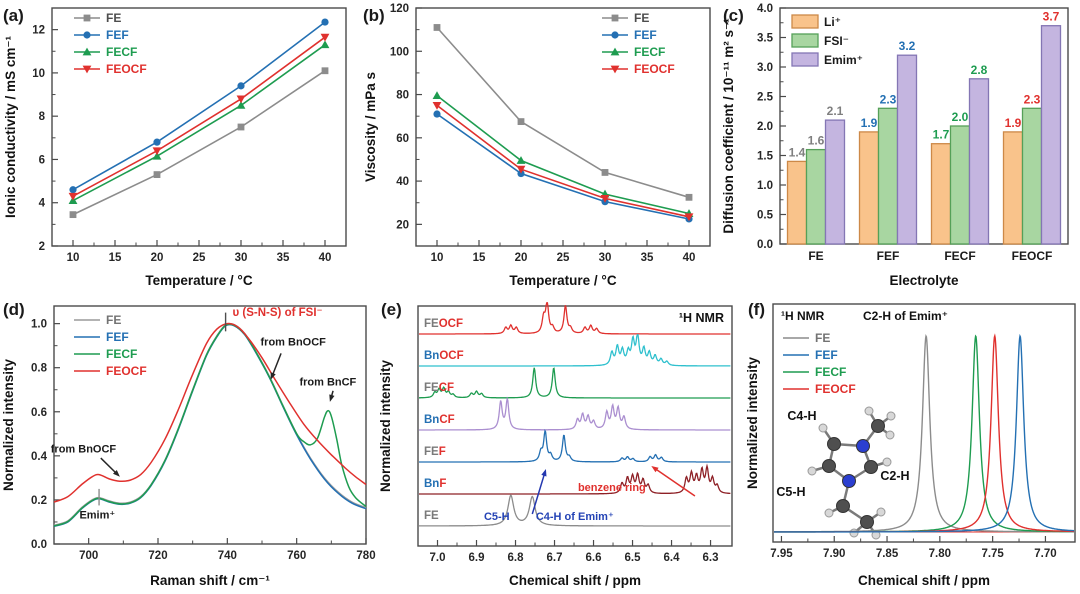 The height and width of the screenshot is (594, 1080). I want to click on x-tick-label: 6.5, so click(633, 558).